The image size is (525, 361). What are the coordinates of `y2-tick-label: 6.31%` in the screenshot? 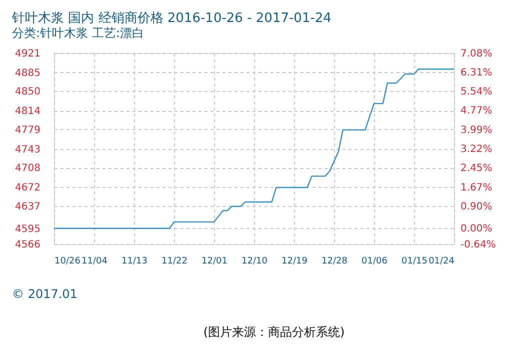 It's located at (476, 73).